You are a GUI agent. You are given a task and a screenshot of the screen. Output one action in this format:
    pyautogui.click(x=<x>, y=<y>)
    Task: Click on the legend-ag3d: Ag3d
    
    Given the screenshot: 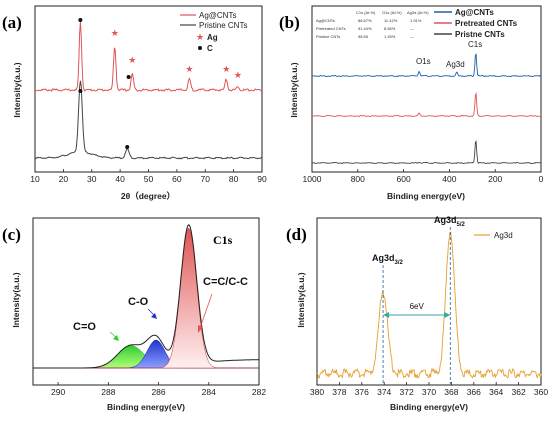 What is the action you would take?
    pyautogui.click(x=503, y=235)
    